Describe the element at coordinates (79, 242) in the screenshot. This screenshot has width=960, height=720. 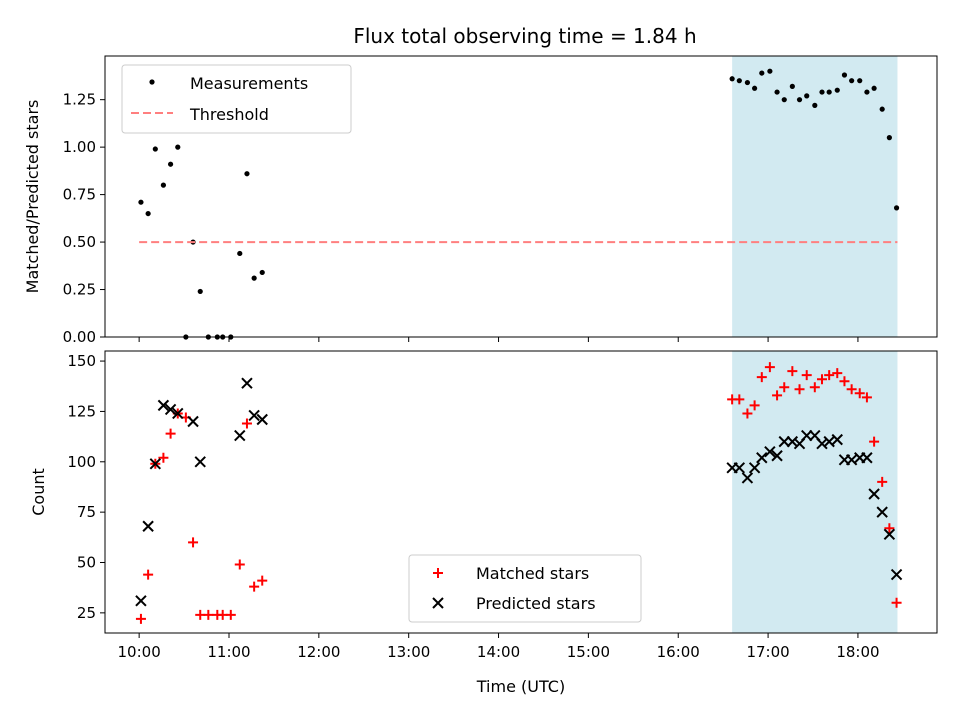
I see `y-tick-label: 0.50` at that location.